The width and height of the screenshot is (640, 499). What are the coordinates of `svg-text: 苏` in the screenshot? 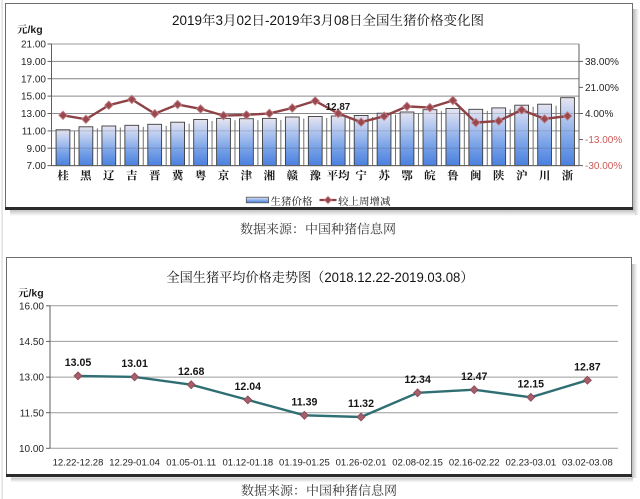 It's located at (384, 176).